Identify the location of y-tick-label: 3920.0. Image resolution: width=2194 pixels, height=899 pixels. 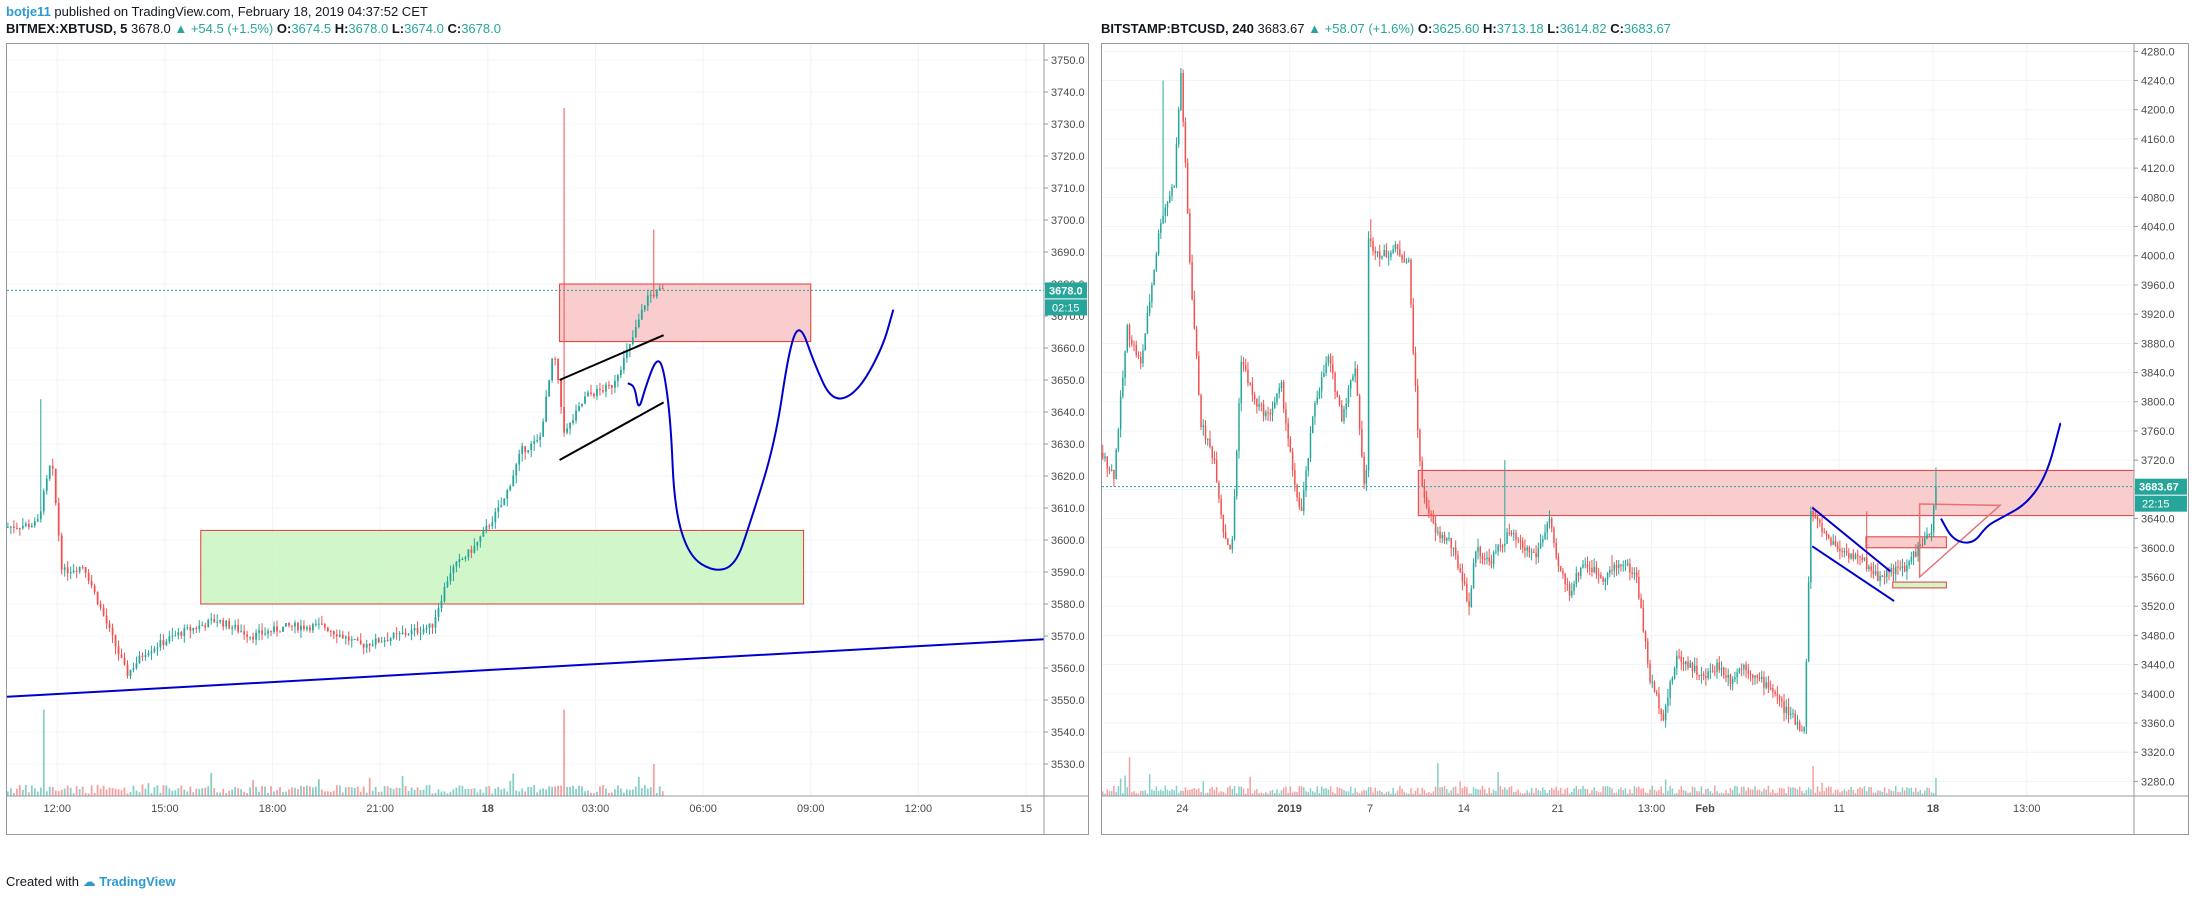
(2158, 315).